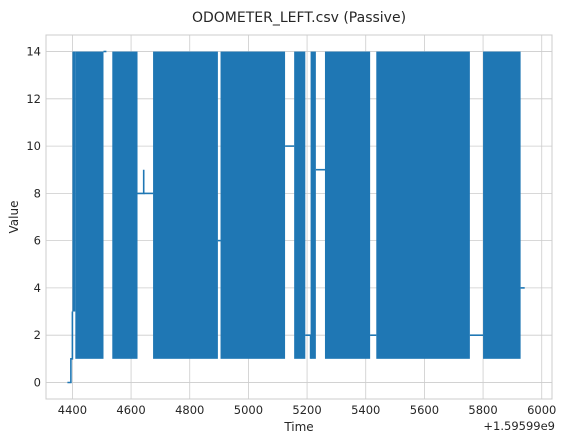  What do you see at coordinates (519, 426) in the screenshot?
I see `x-axis-offset-label: +1.59599e9` at bounding box center [519, 426].